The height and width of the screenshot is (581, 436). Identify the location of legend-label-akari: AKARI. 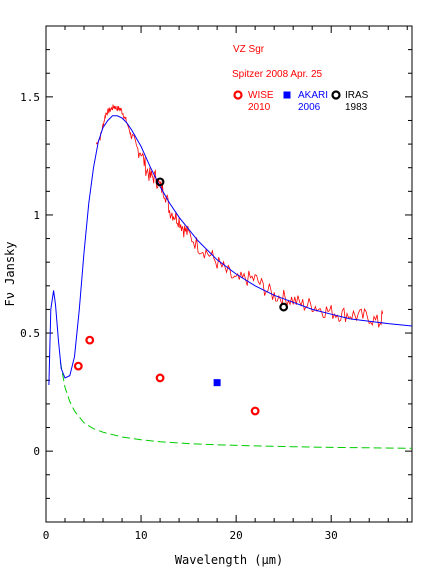
(313, 95).